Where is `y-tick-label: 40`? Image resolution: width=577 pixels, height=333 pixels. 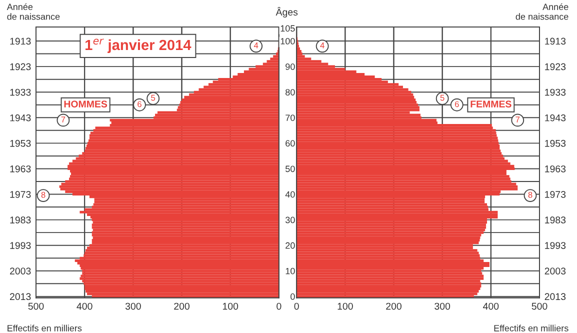
y-tick-label: 40 is located at coordinates (290, 194).